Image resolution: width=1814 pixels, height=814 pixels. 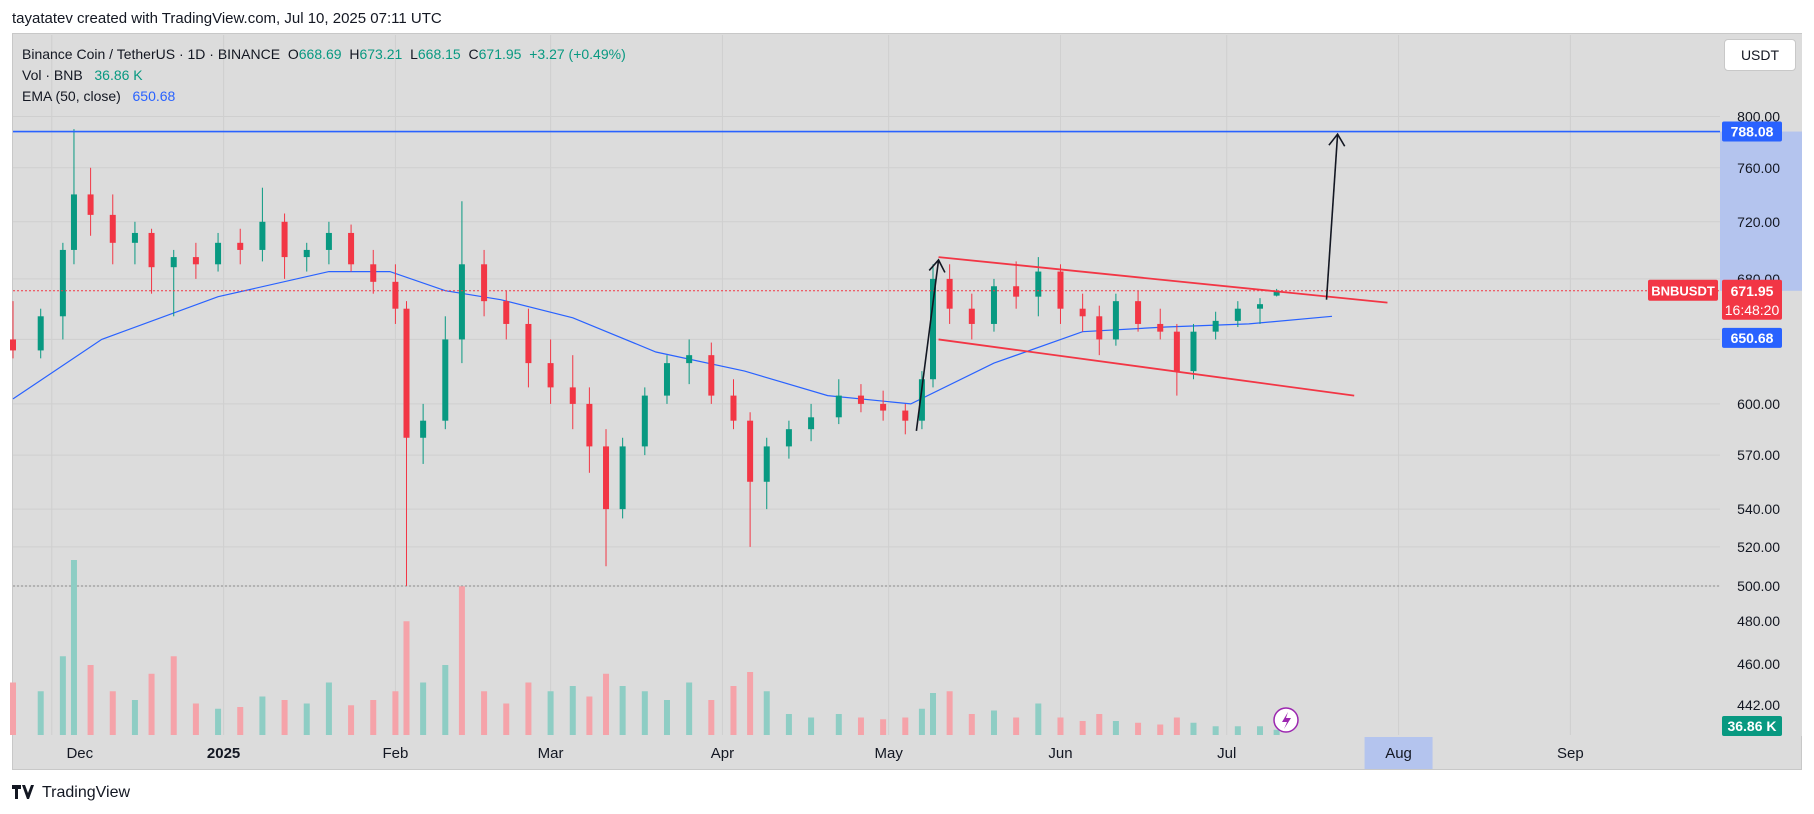 What do you see at coordinates (577, 54) in the screenshot?
I see `legend-change: +3.27 (+0.49%)` at bounding box center [577, 54].